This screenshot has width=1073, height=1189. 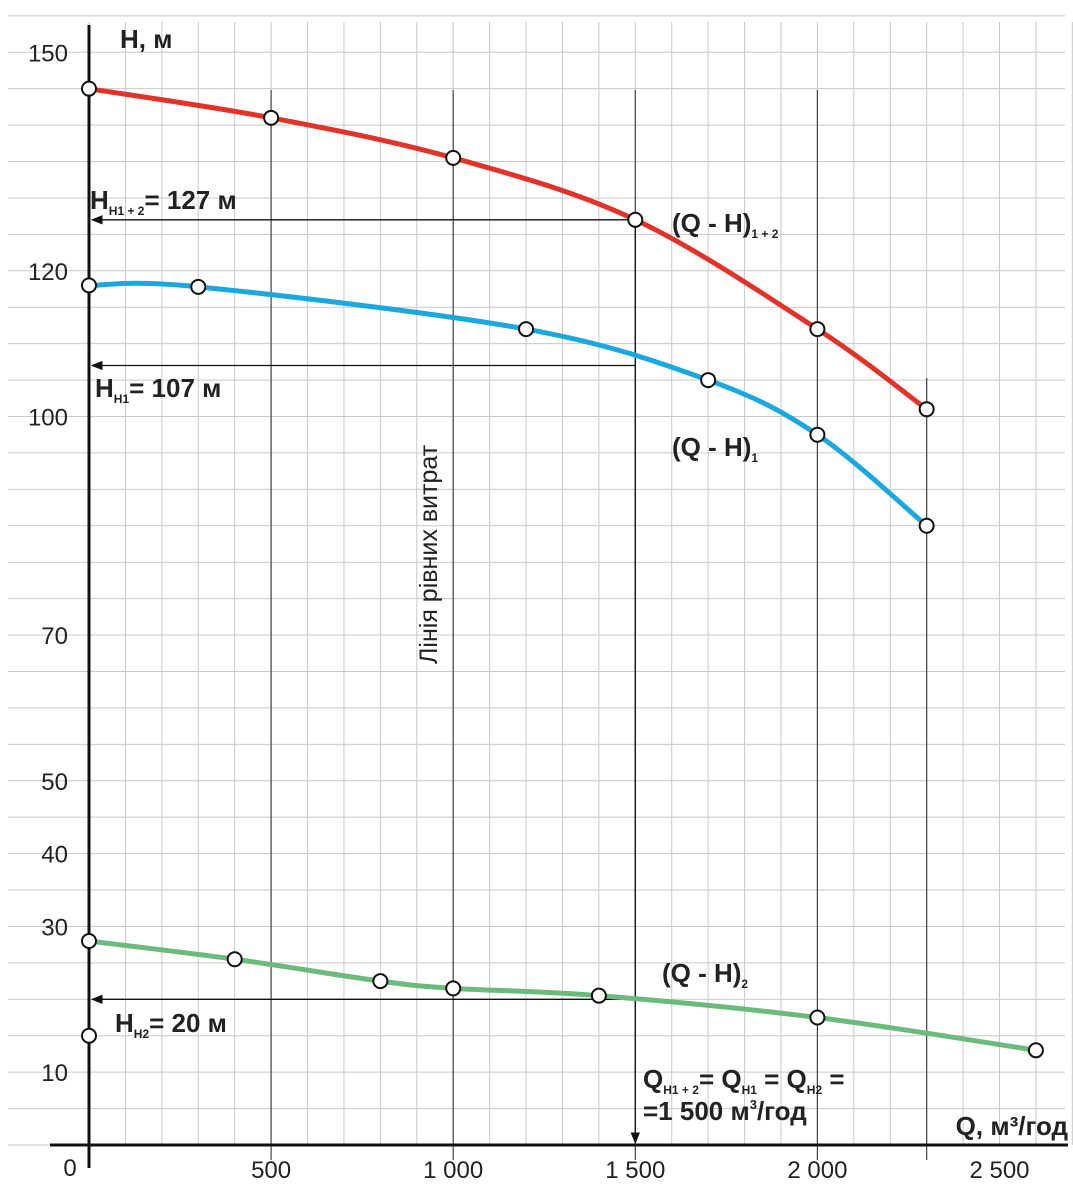 I want to click on h12-label-part: H1 + 2, so click(x=127, y=211).